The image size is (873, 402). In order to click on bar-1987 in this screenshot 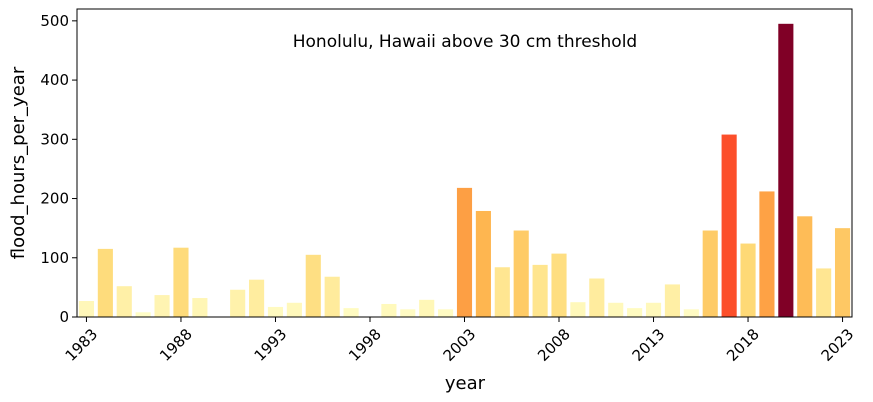, I will do `click(162, 306)`.